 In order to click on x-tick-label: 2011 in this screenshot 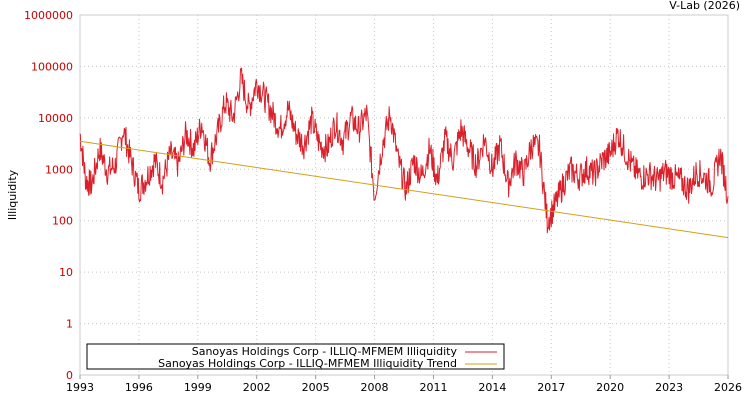, I will do `click(433, 387)`.